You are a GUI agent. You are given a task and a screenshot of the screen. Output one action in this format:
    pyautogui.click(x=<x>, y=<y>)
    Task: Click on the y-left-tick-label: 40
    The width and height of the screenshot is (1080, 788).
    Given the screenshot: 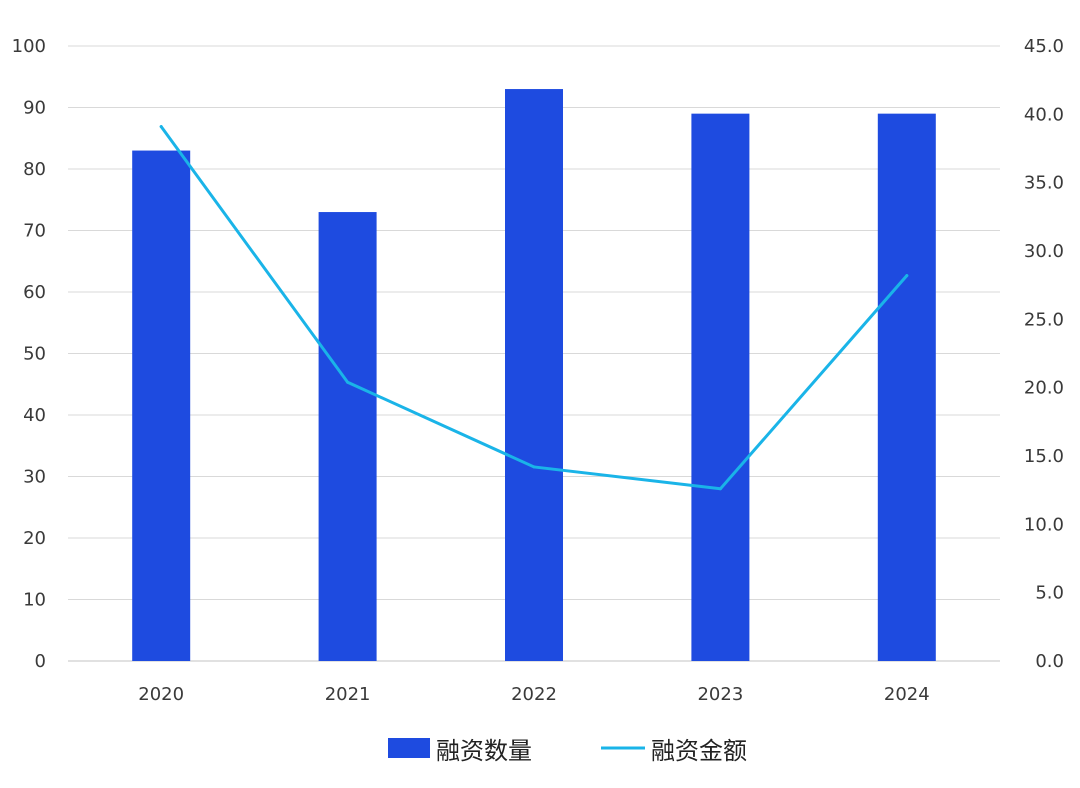 What is the action you would take?
    pyautogui.click(x=34, y=415)
    